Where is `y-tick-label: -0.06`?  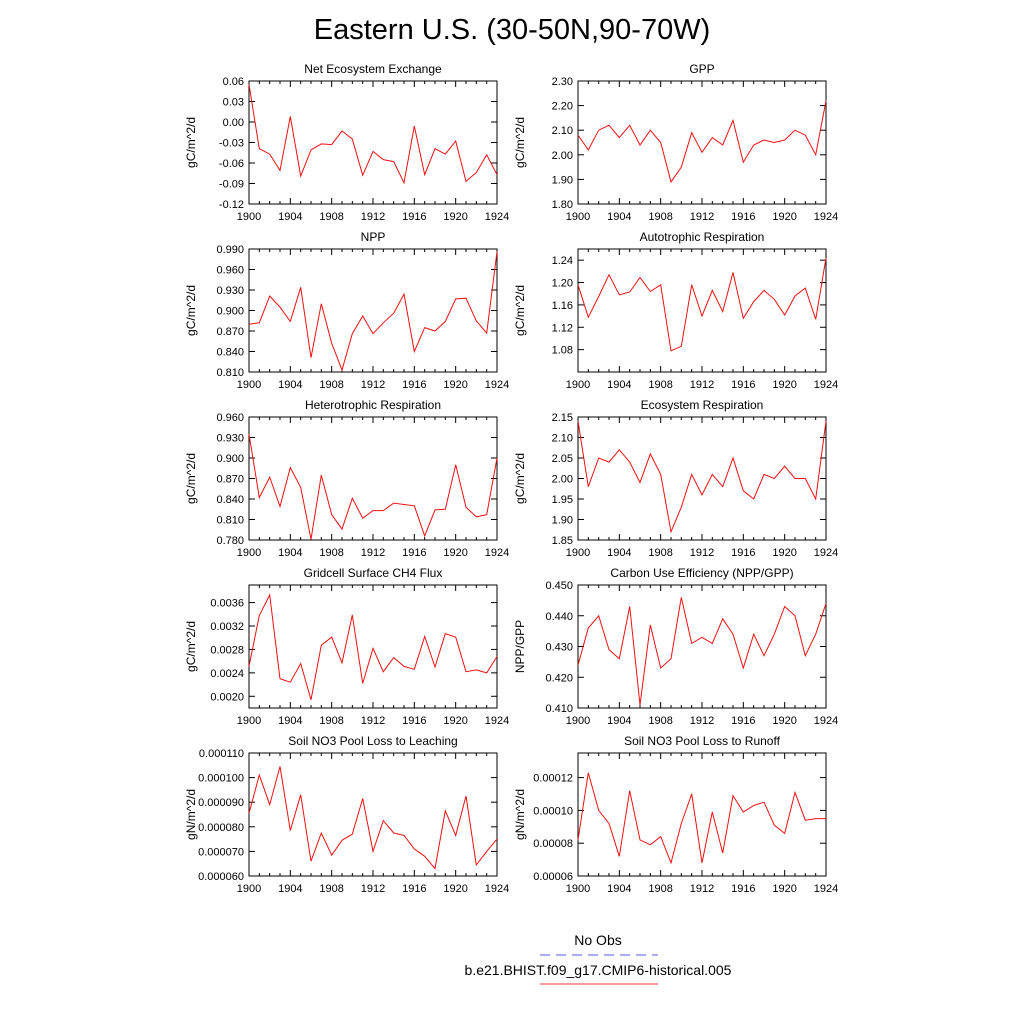 y-tick-label: -0.06 is located at coordinates (231, 164).